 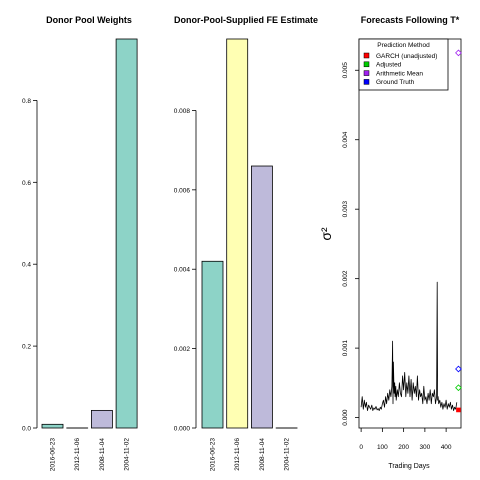 What do you see at coordinates (345, 70) in the screenshot?
I see `forecasts-y-tick-label: 0.005` at bounding box center [345, 70].